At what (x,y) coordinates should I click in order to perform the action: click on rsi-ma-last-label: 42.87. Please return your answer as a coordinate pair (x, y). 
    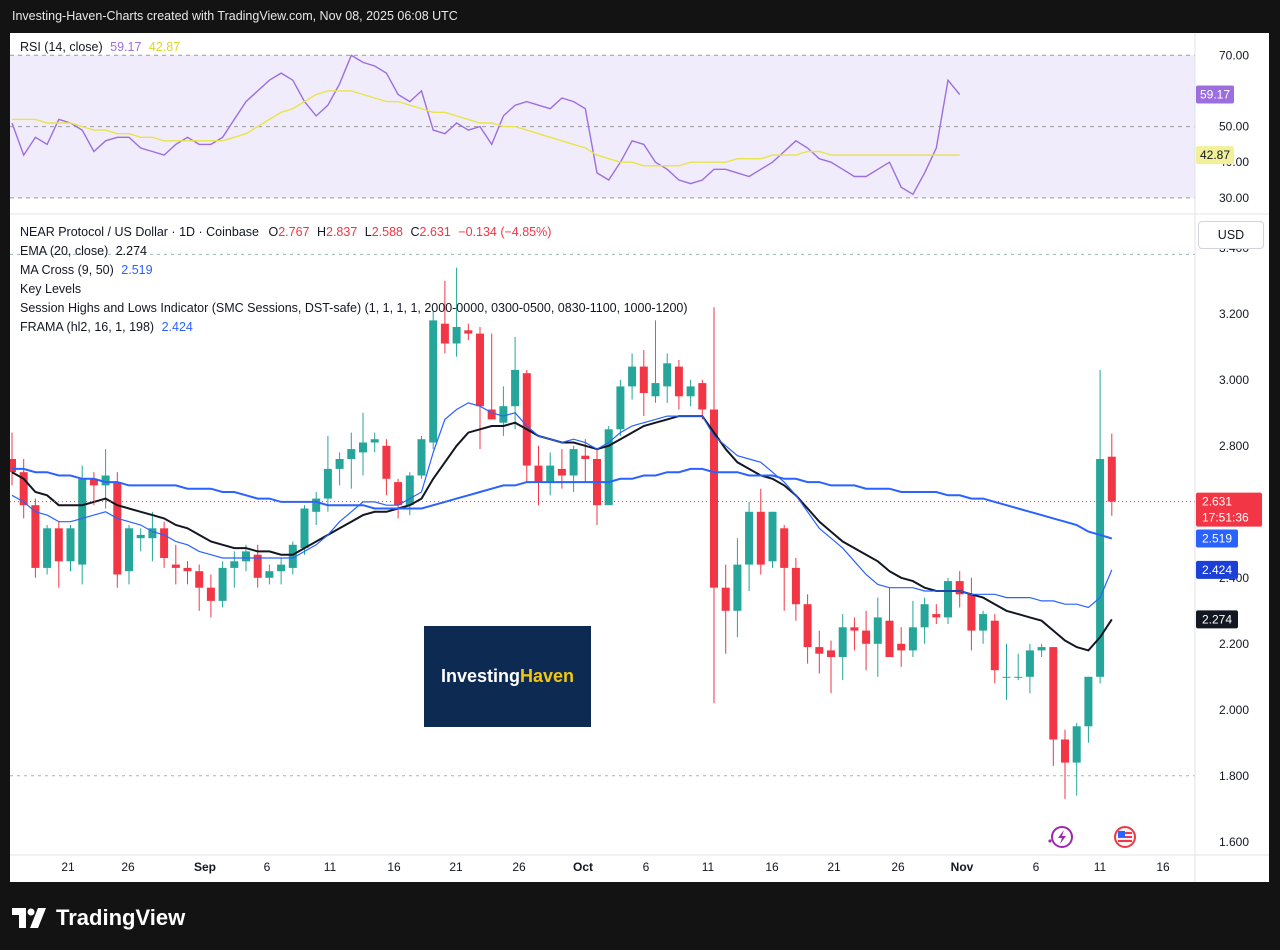
    Looking at the image, I should click on (1215, 155).